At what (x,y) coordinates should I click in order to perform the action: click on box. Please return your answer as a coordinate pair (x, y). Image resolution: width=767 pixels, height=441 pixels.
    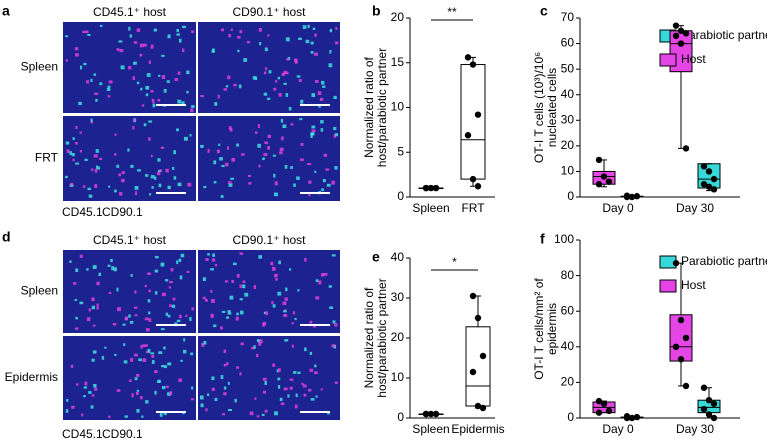
    Looking at the image, I should click on (473, 122).